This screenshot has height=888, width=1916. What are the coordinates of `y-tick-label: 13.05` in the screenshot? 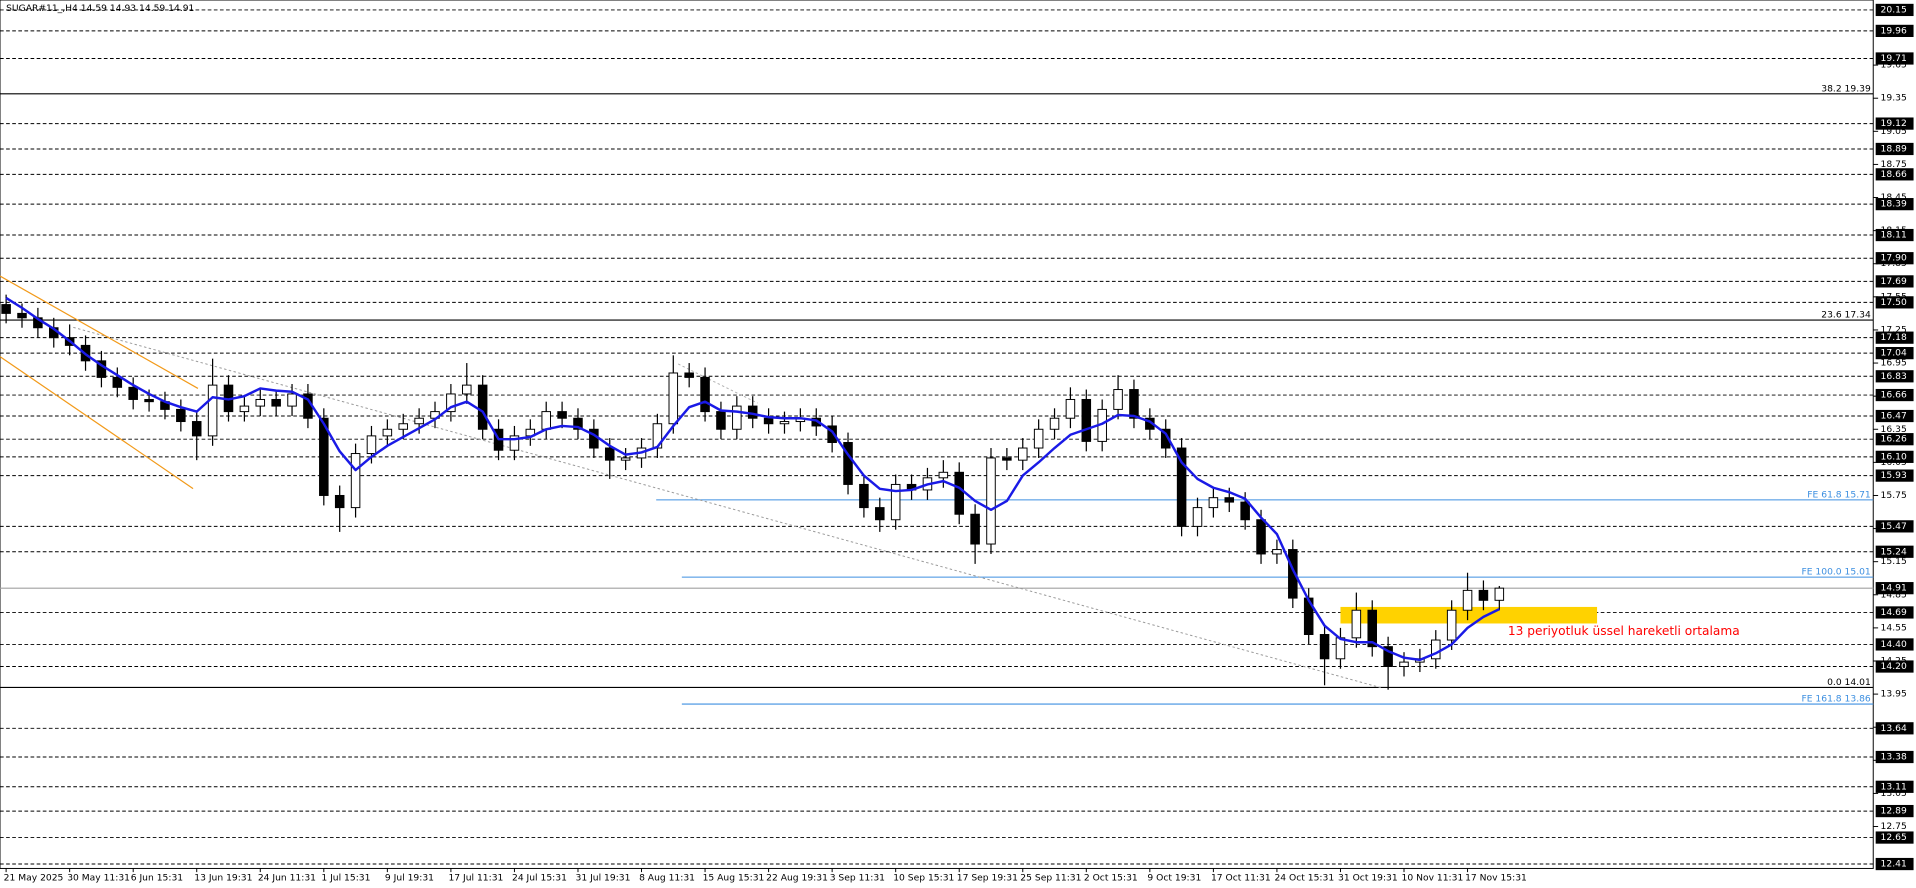 It's located at (1894, 793).